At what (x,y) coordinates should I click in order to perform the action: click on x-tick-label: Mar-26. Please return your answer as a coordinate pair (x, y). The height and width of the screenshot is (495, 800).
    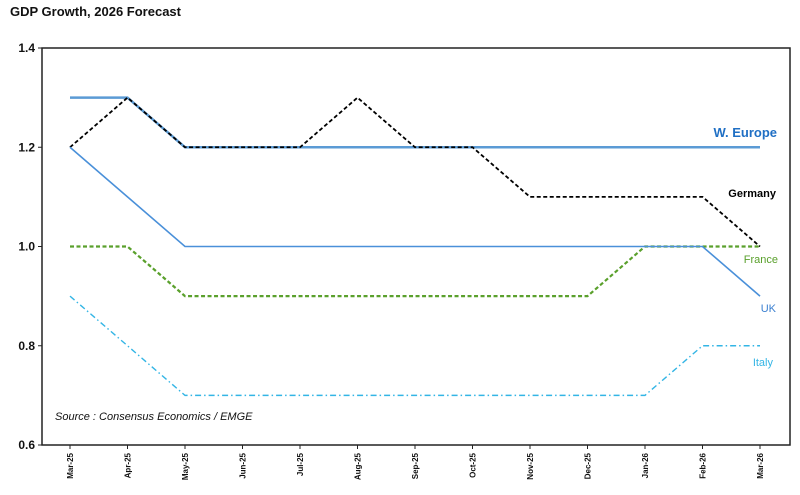
    Looking at the image, I should click on (760, 465).